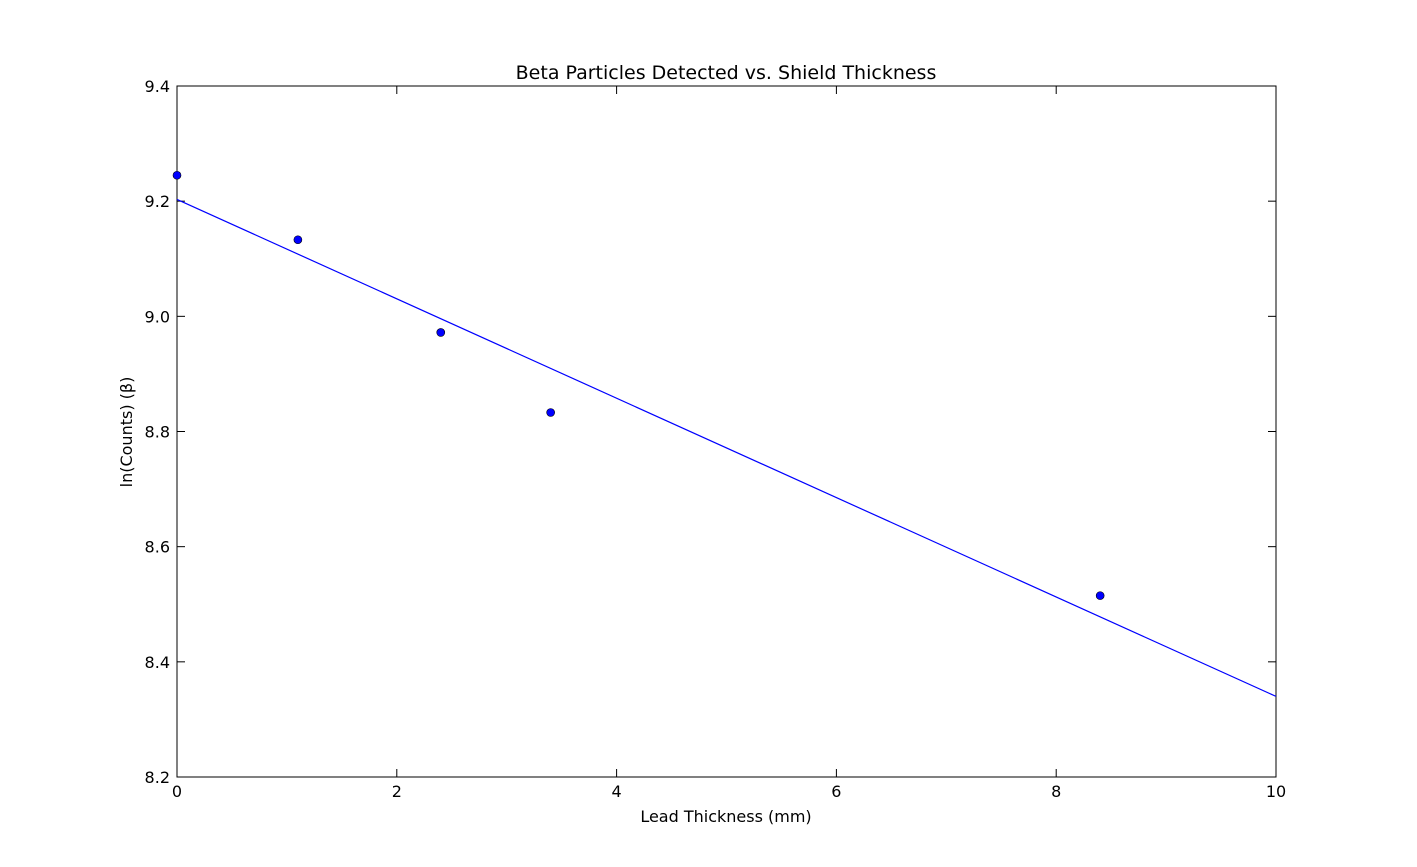  I want to click on y-tick-label: 9.2, so click(157, 201).